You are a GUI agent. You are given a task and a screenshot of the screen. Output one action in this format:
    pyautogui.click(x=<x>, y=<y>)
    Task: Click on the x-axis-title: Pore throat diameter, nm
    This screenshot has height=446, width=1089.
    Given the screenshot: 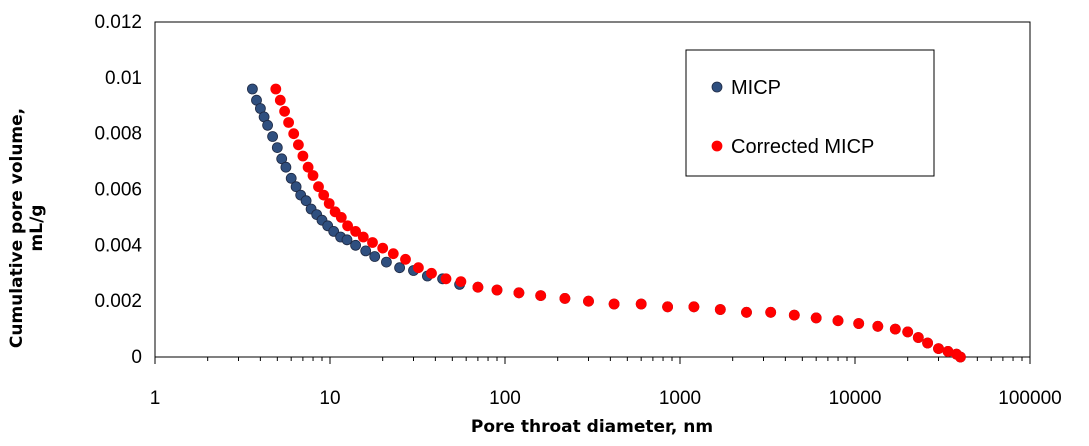 What is the action you would take?
    pyautogui.click(x=592, y=427)
    